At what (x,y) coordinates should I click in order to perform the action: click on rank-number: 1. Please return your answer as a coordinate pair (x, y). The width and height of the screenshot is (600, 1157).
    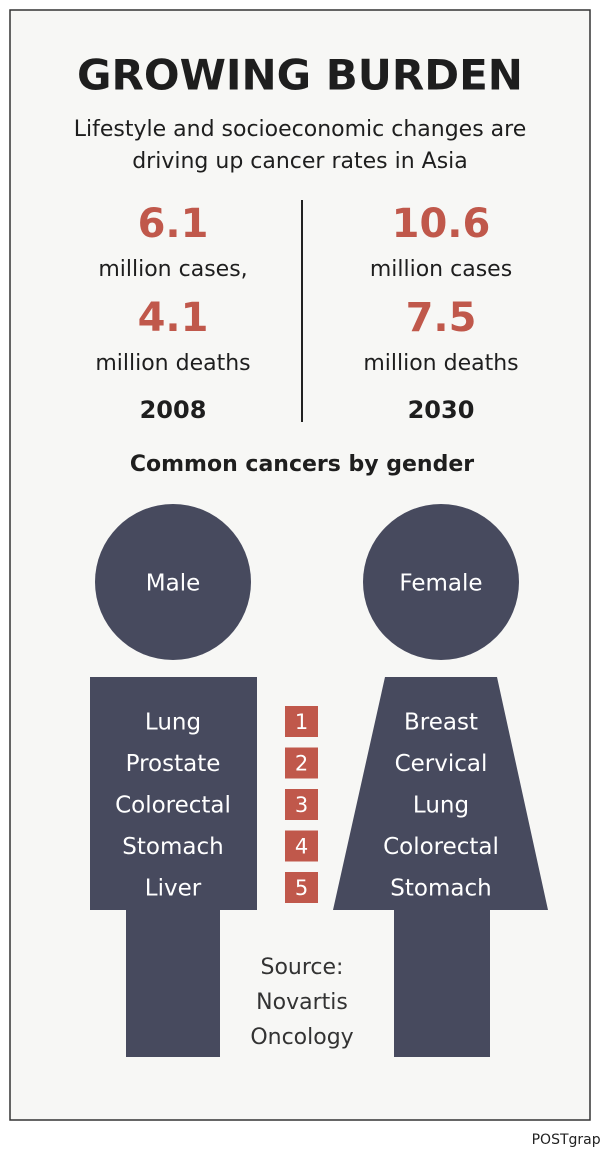
    Looking at the image, I should click on (301, 722).